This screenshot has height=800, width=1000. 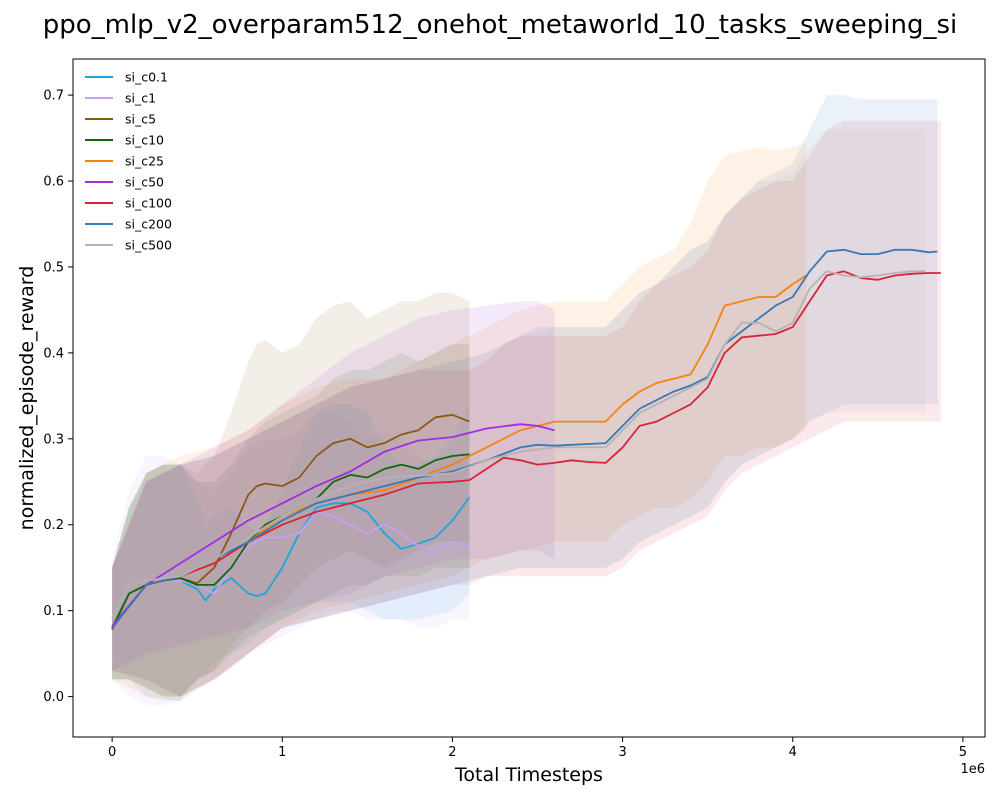 What do you see at coordinates (27, 398) in the screenshot?
I see `y-axis-label: normalized_episode_reward` at bounding box center [27, 398].